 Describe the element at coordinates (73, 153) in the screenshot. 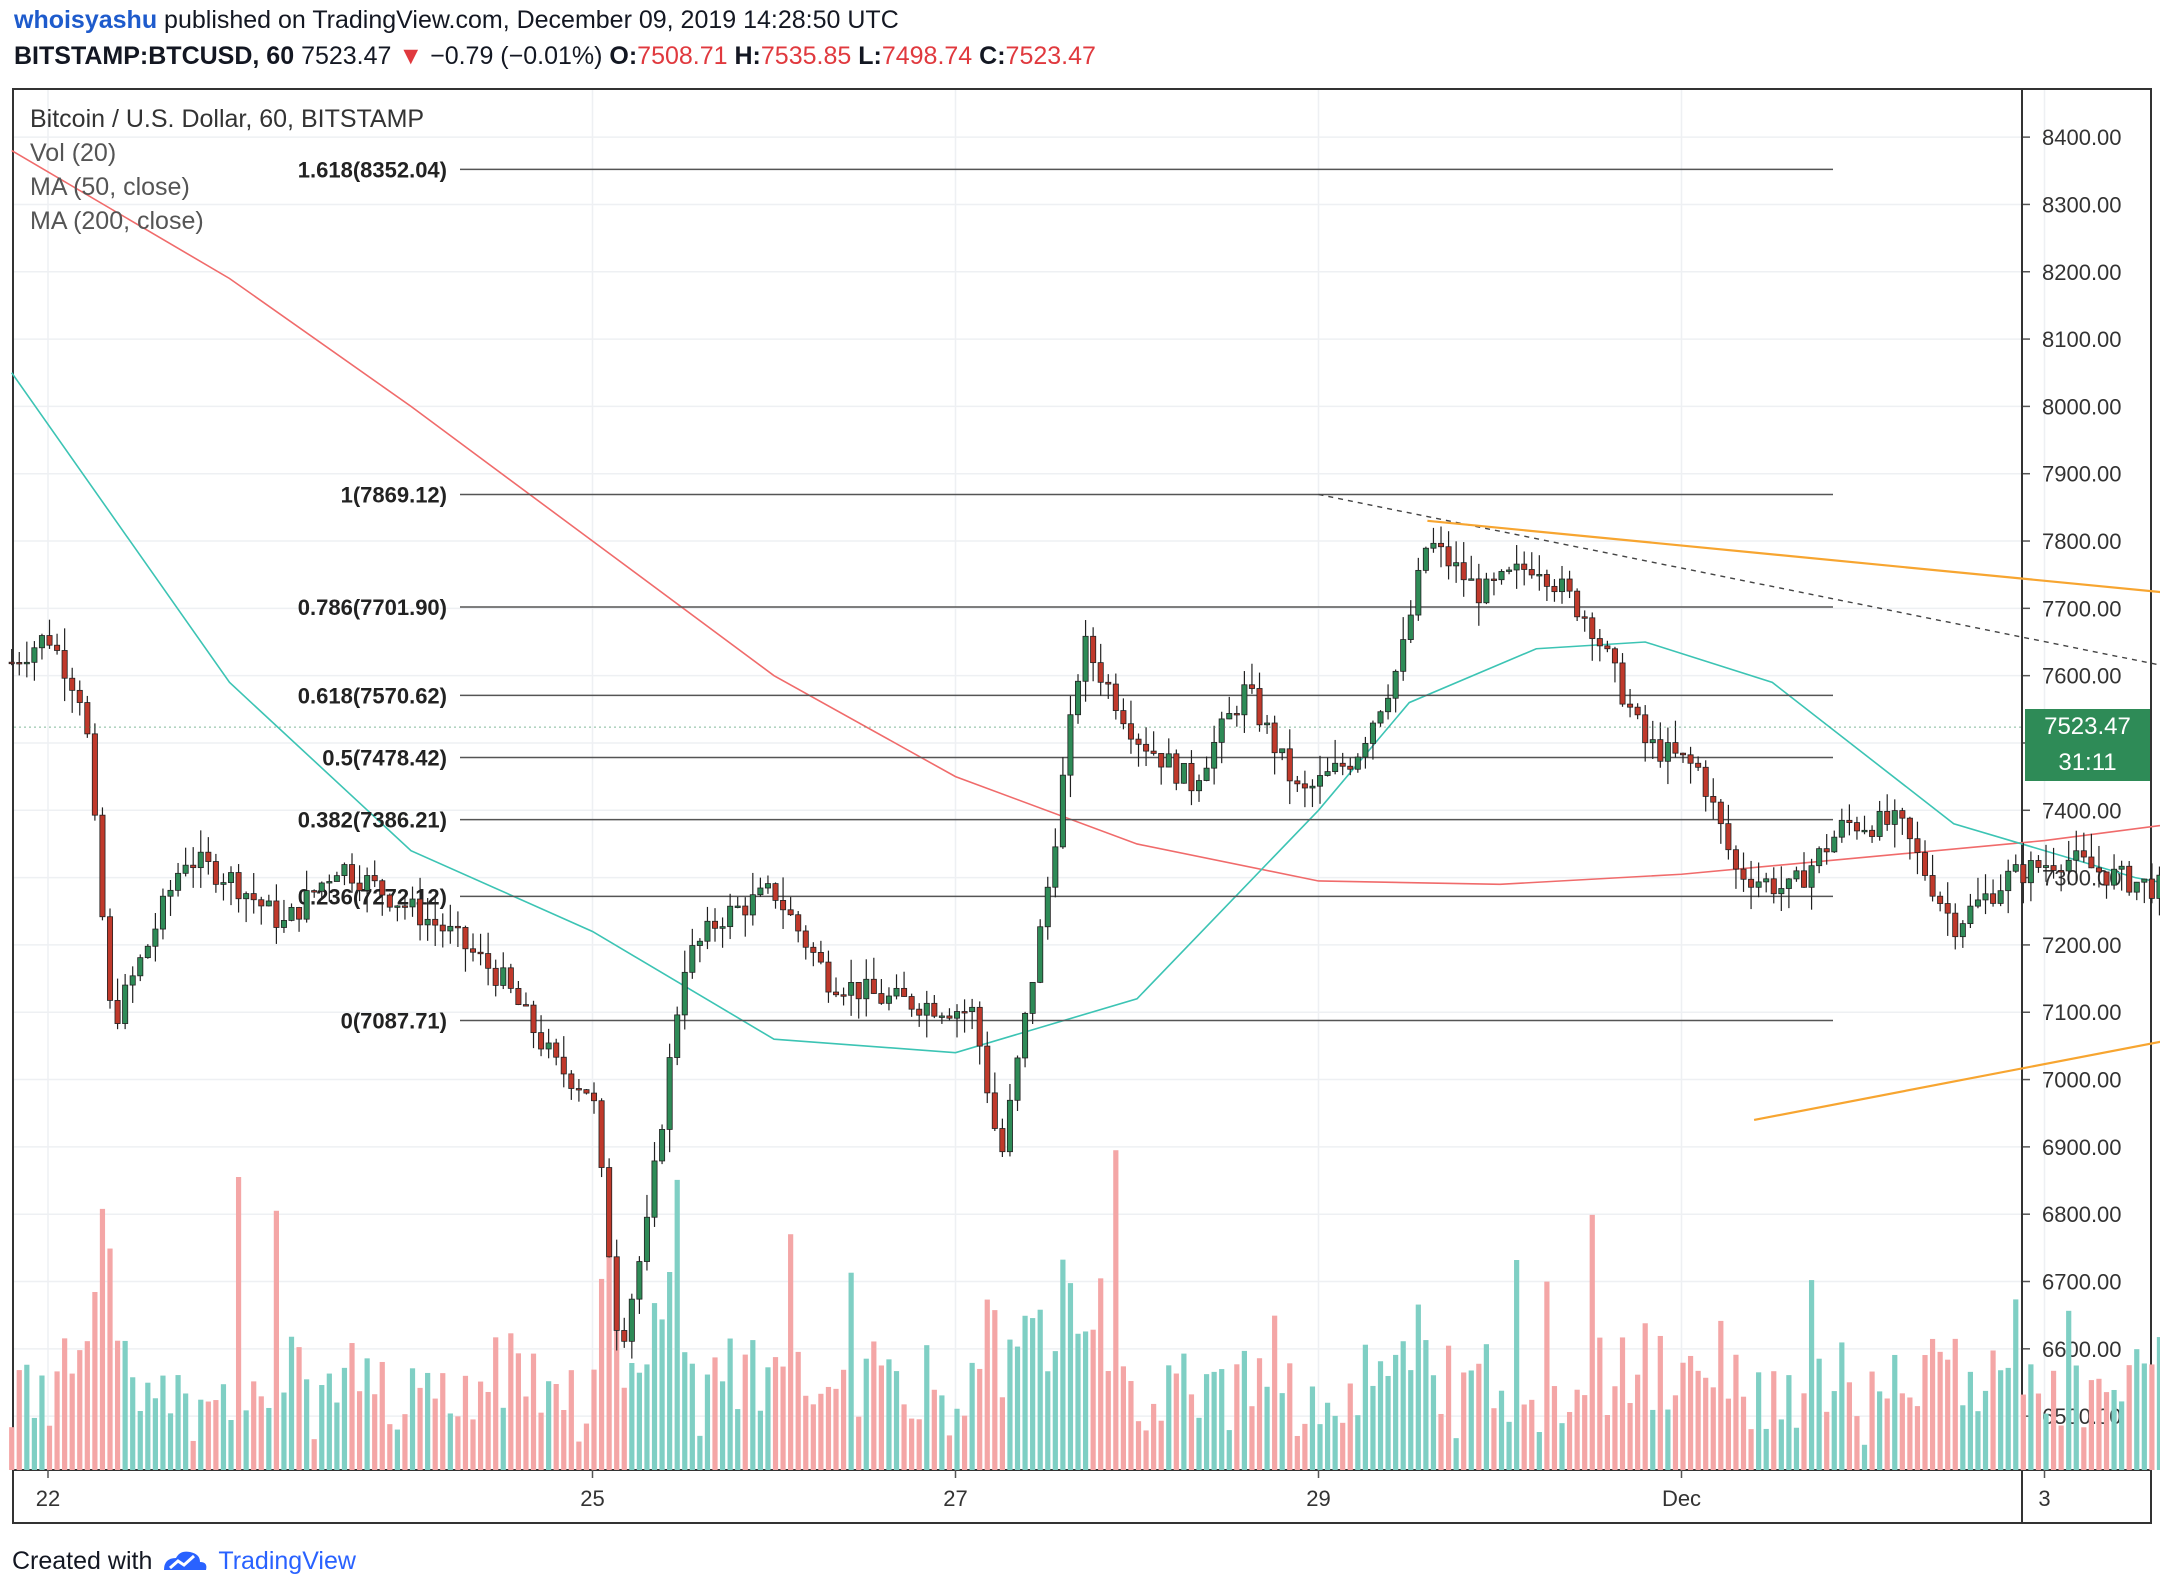

I see `legend-volume: Vol (20)` at that location.